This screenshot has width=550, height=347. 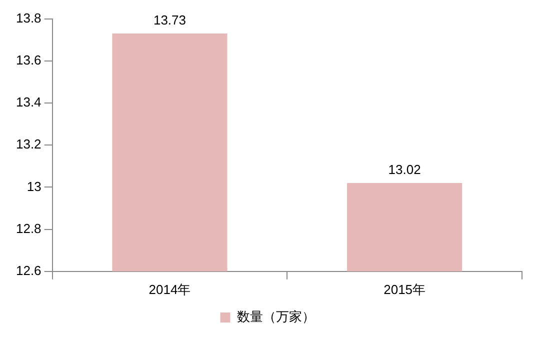 I want to click on y-tick-label: 13.2, so click(x=29, y=144).